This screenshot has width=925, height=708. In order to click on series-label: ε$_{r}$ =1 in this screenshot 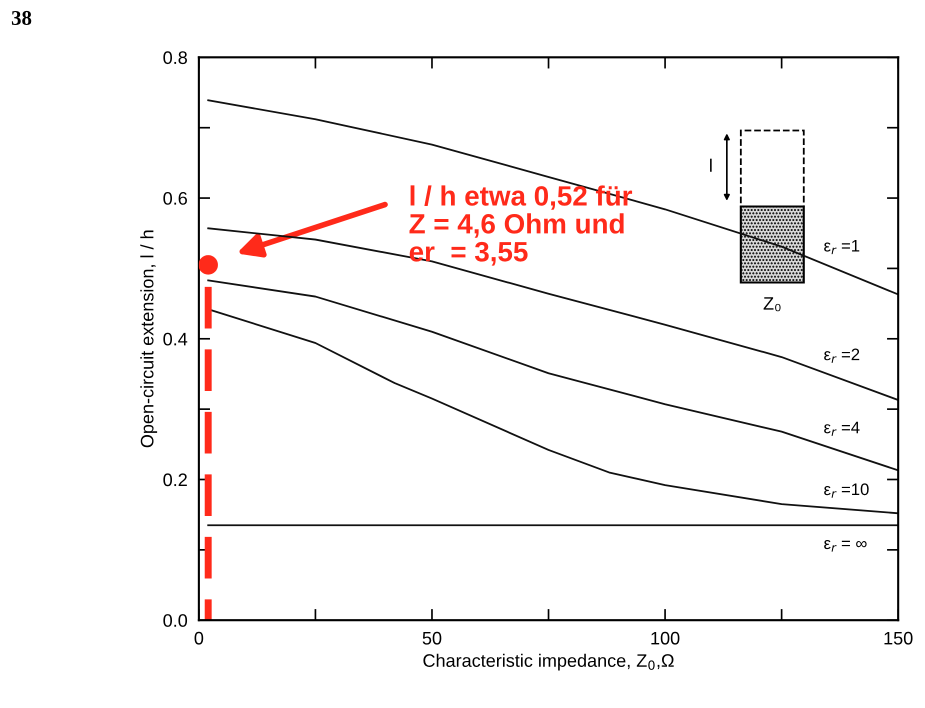, I will do `click(842, 247)`.